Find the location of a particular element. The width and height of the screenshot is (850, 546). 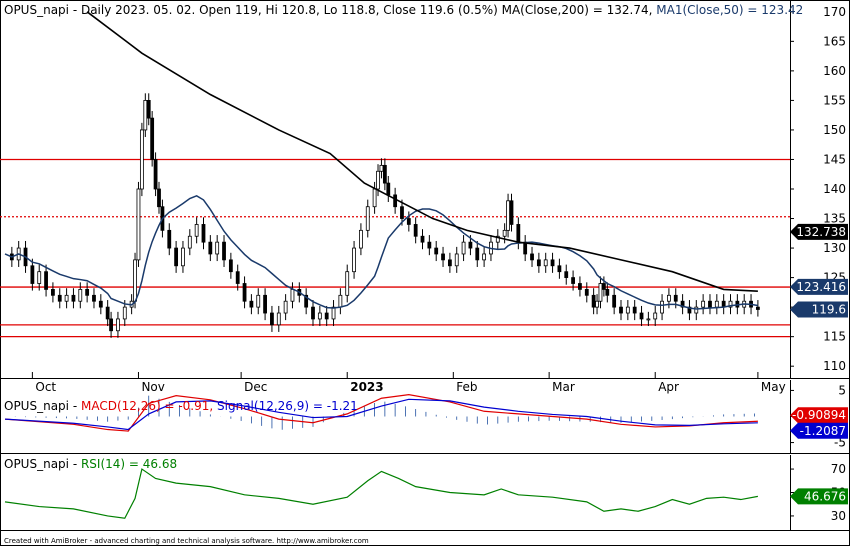

y-tick-label: 70 is located at coordinates (838, 469).